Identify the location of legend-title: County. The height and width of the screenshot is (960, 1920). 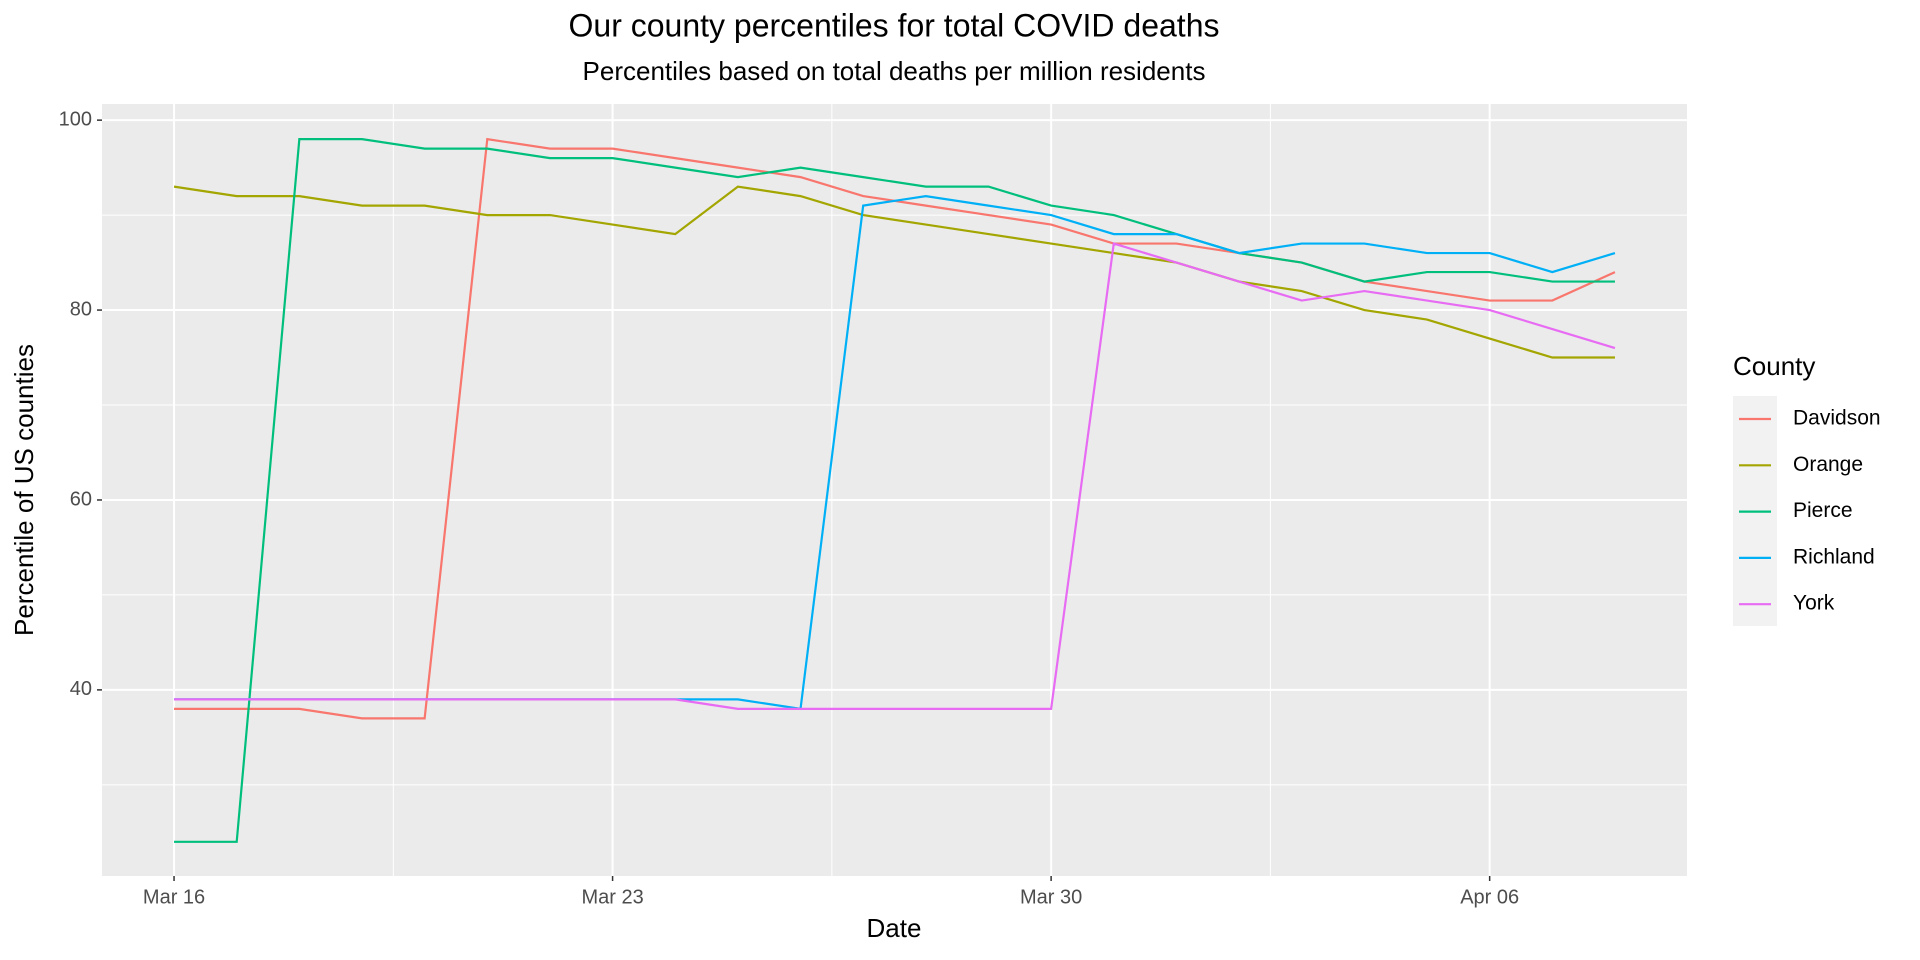
(1774, 366).